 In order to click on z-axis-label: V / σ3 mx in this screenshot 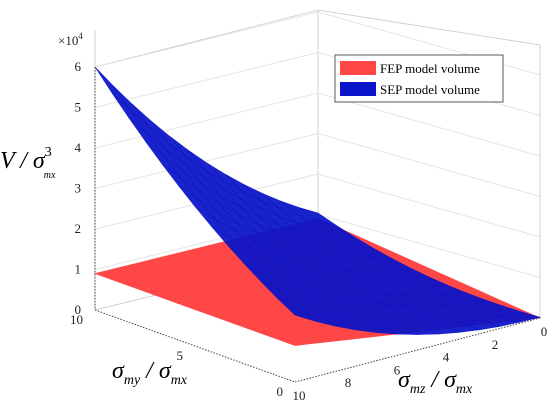, I will do `click(28, 163)`.